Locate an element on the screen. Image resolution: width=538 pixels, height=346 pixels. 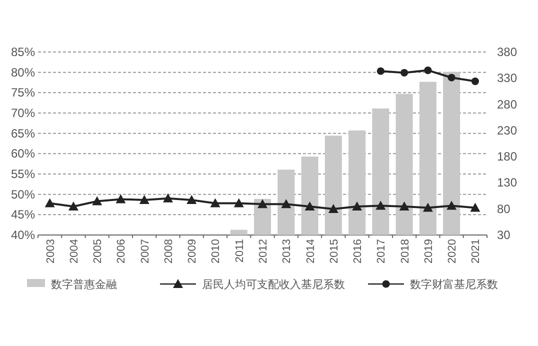
x-tick-label: 2003 is located at coordinates (50, 251).